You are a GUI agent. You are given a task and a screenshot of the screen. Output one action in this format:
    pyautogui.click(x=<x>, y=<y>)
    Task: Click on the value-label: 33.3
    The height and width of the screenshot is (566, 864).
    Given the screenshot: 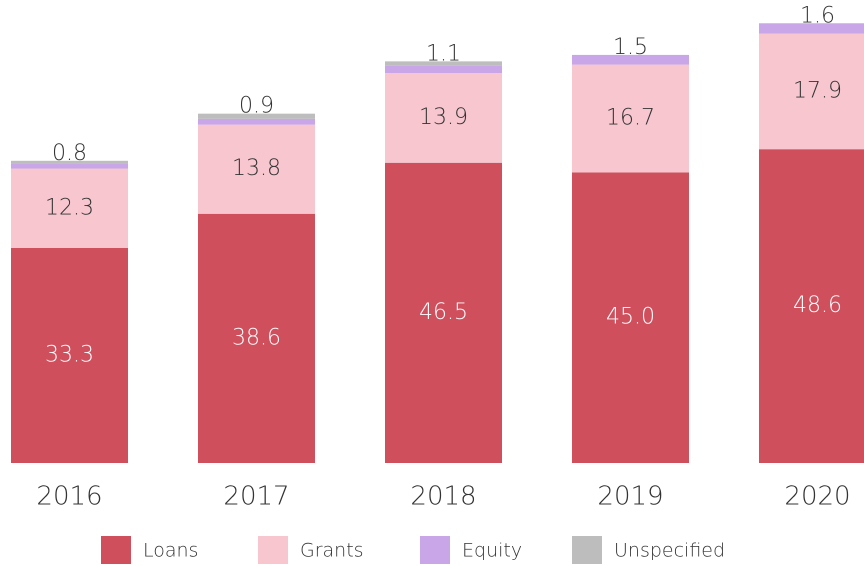 What is the action you would take?
    pyautogui.click(x=69, y=354)
    